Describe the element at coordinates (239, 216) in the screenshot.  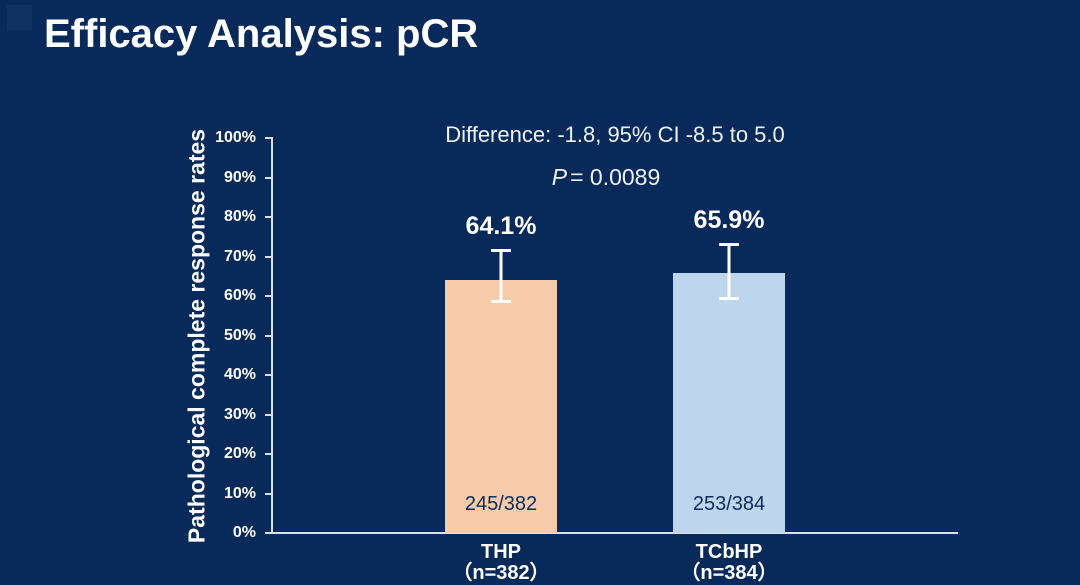
I see `y-tick-label: 80%` at that location.